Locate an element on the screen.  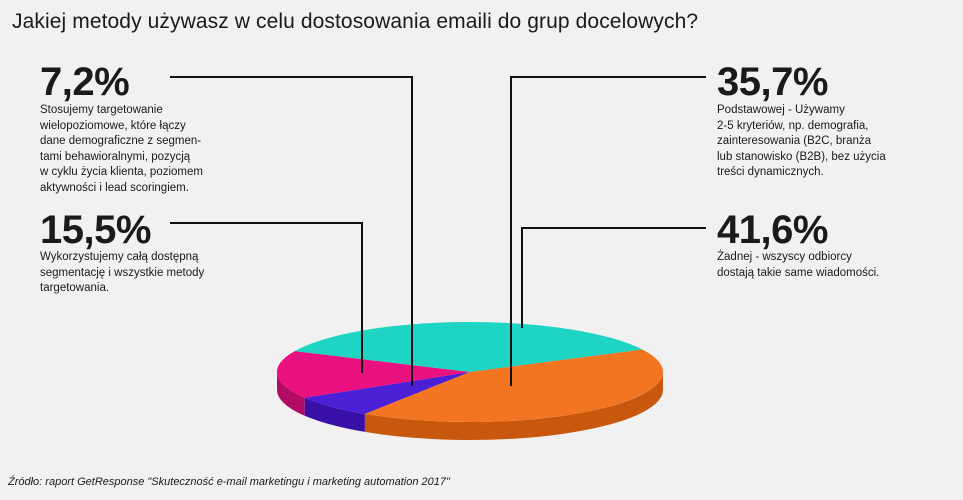
slice-description-line: tami behawioralnymi, pozycją is located at coordinates (115, 156).